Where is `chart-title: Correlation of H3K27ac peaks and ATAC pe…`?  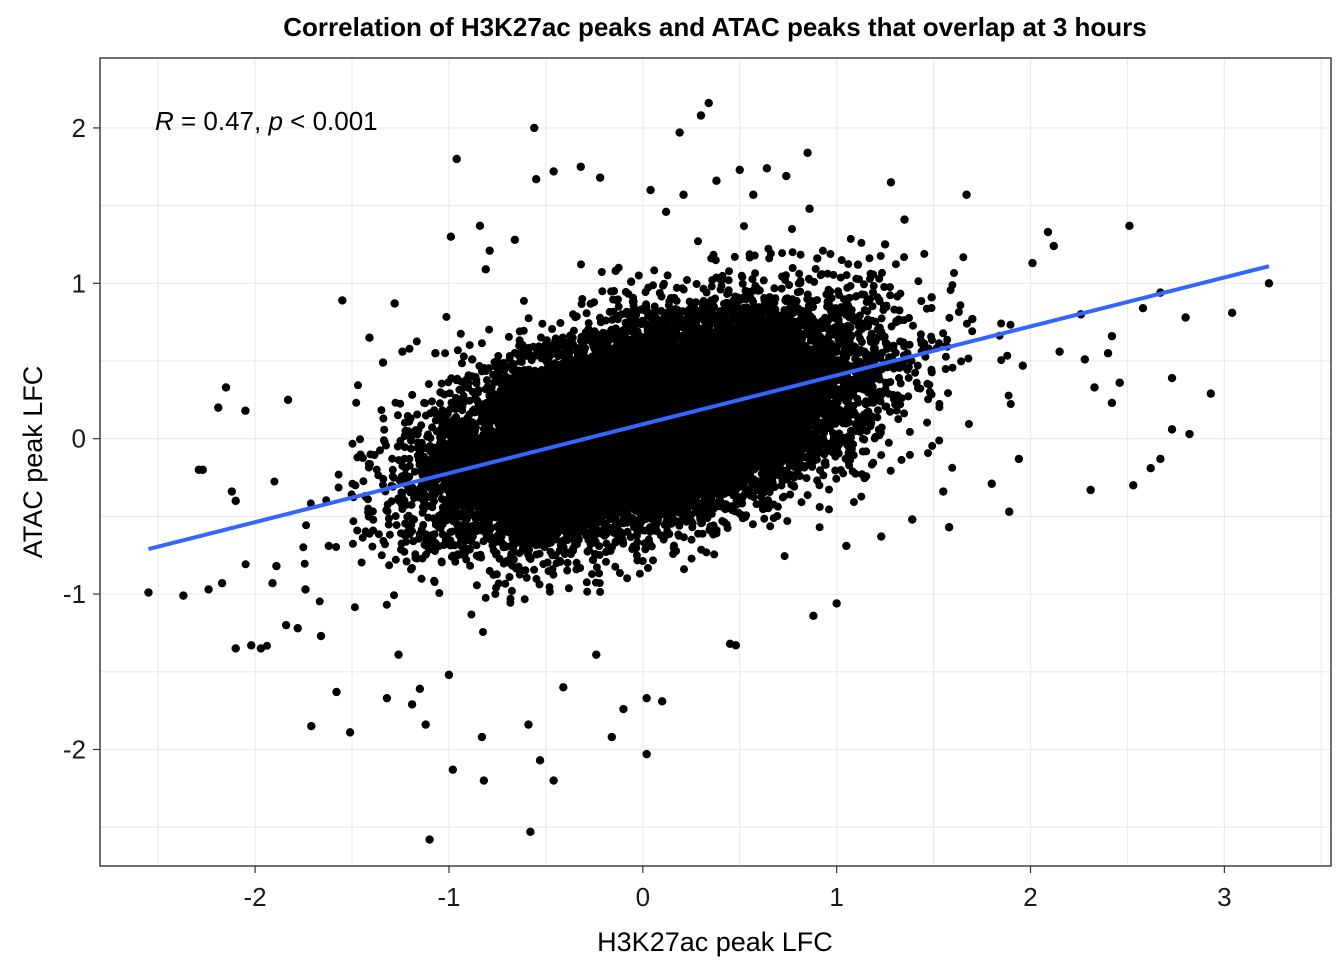
chart-title: Correlation of H3K27ac peaks and ATAC pe… is located at coordinates (715, 27).